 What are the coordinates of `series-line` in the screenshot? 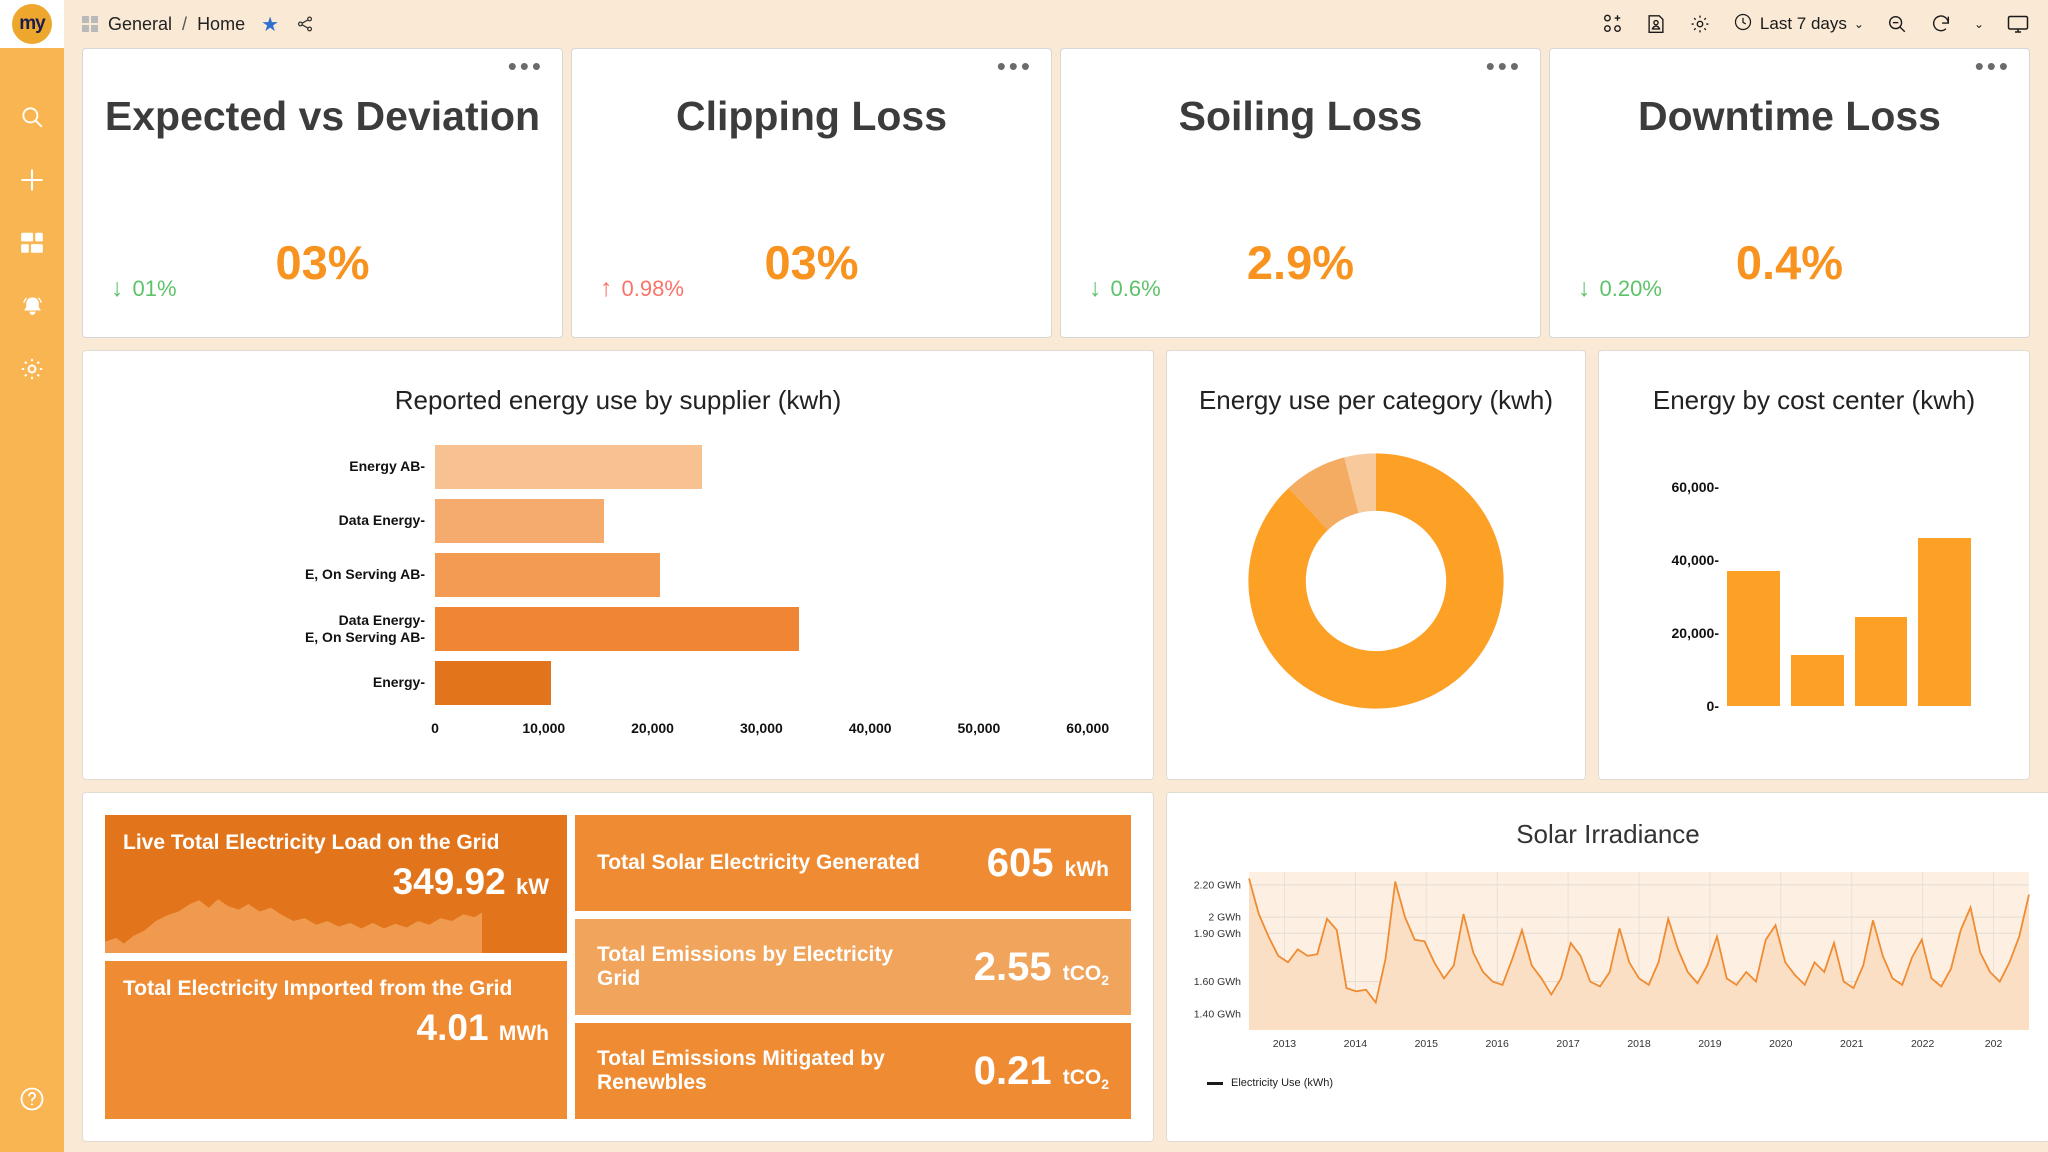 It's located at (1639, 941).